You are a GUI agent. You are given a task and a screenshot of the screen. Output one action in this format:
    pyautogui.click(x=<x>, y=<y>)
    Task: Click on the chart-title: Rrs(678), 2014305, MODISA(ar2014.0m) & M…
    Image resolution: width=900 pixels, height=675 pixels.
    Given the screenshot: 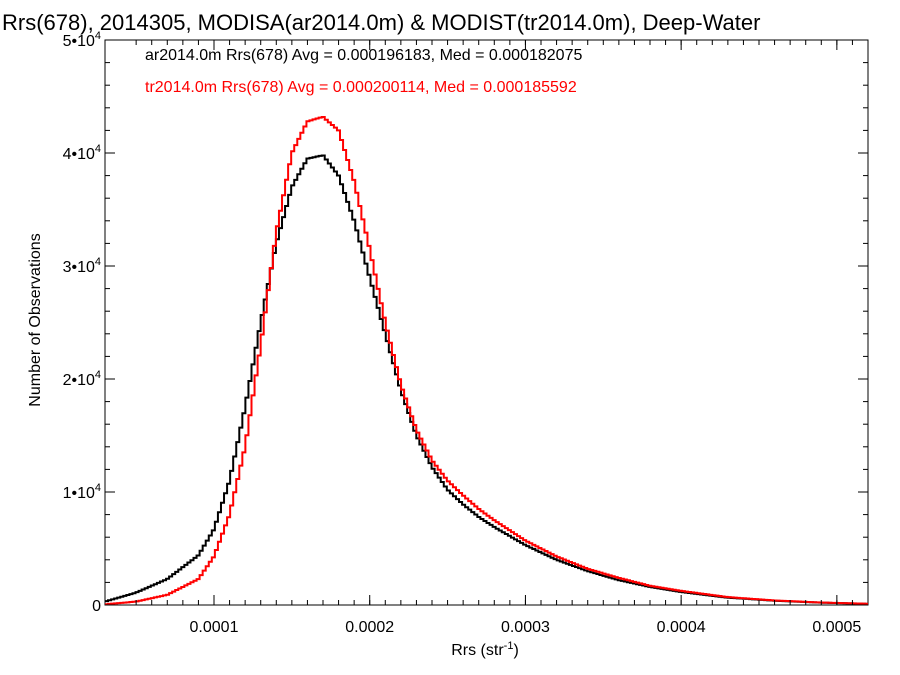 What is the action you would take?
    pyautogui.click(x=381, y=22)
    